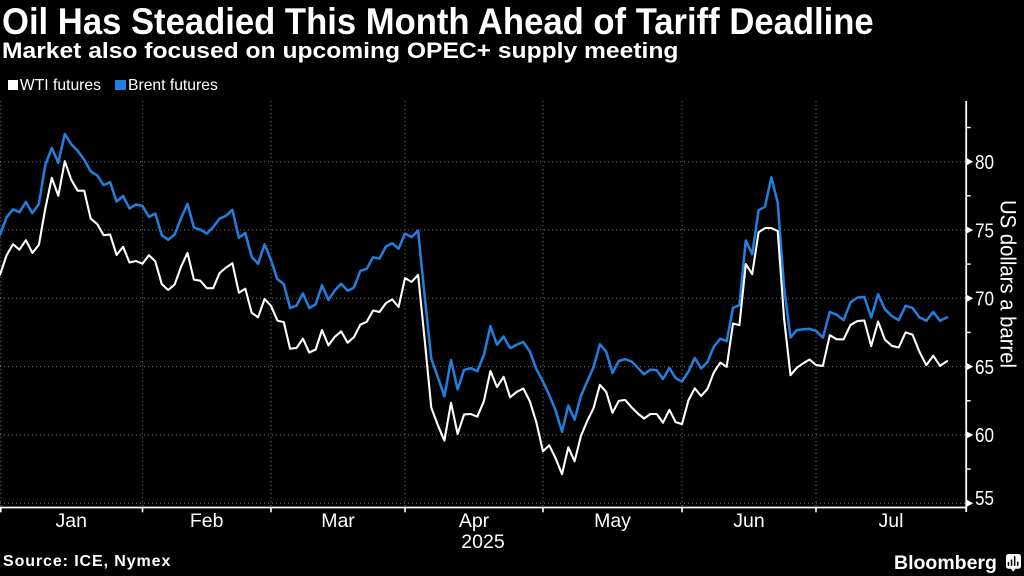  What do you see at coordinates (483, 542) in the screenshot?
I see `svg-text: 2025` at bounding box center [483, 542].